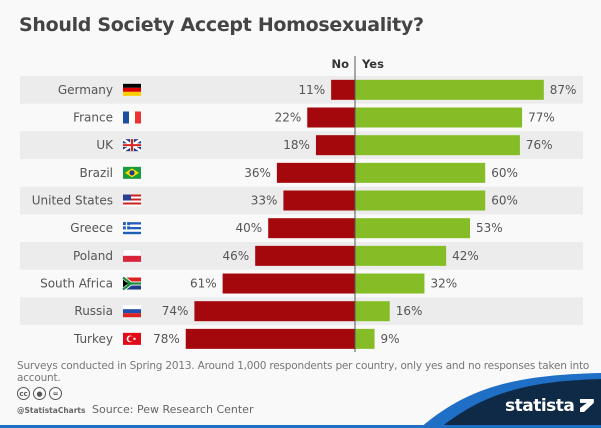 This screenshot has height=428, width=601. I want to click on yes-value-label: 42%, so click(465, 256).